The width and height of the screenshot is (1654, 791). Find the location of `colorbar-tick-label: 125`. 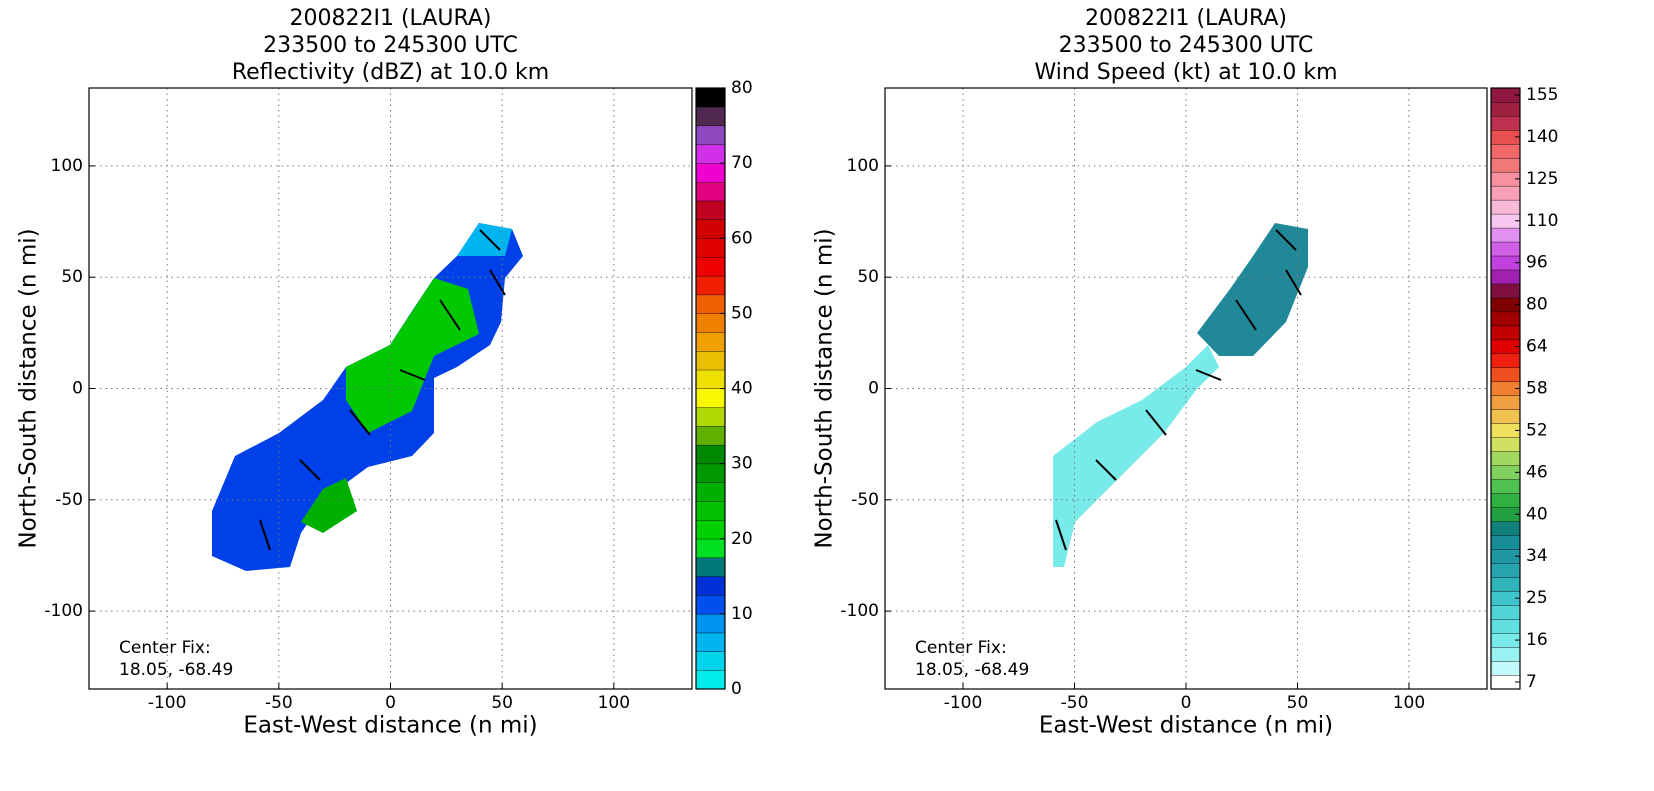

colorbar-tick-label: 125 is located at coordinates (1542, 179).